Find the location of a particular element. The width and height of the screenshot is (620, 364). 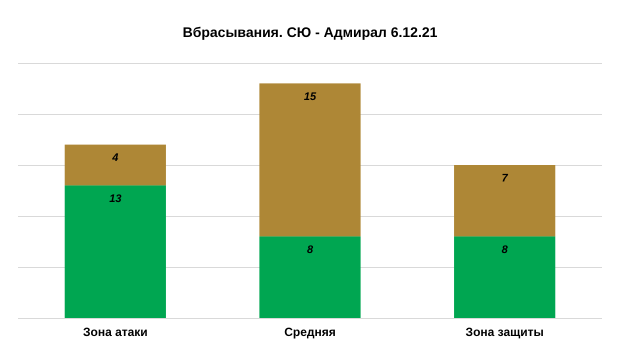

data-label: 7 is located at coordinates (505, 178).